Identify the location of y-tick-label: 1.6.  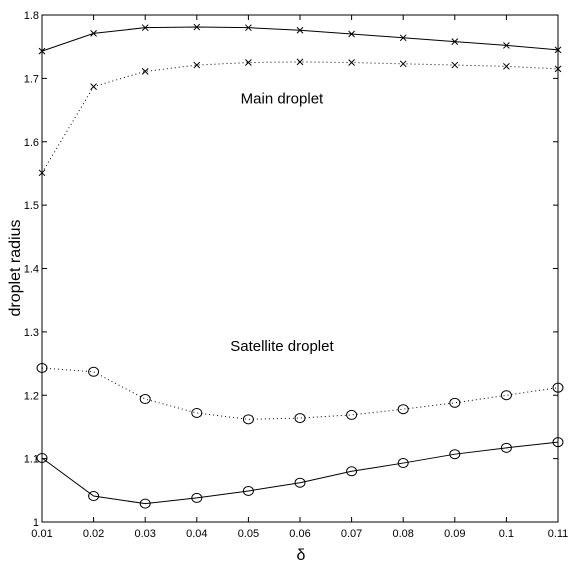
(31, 143).